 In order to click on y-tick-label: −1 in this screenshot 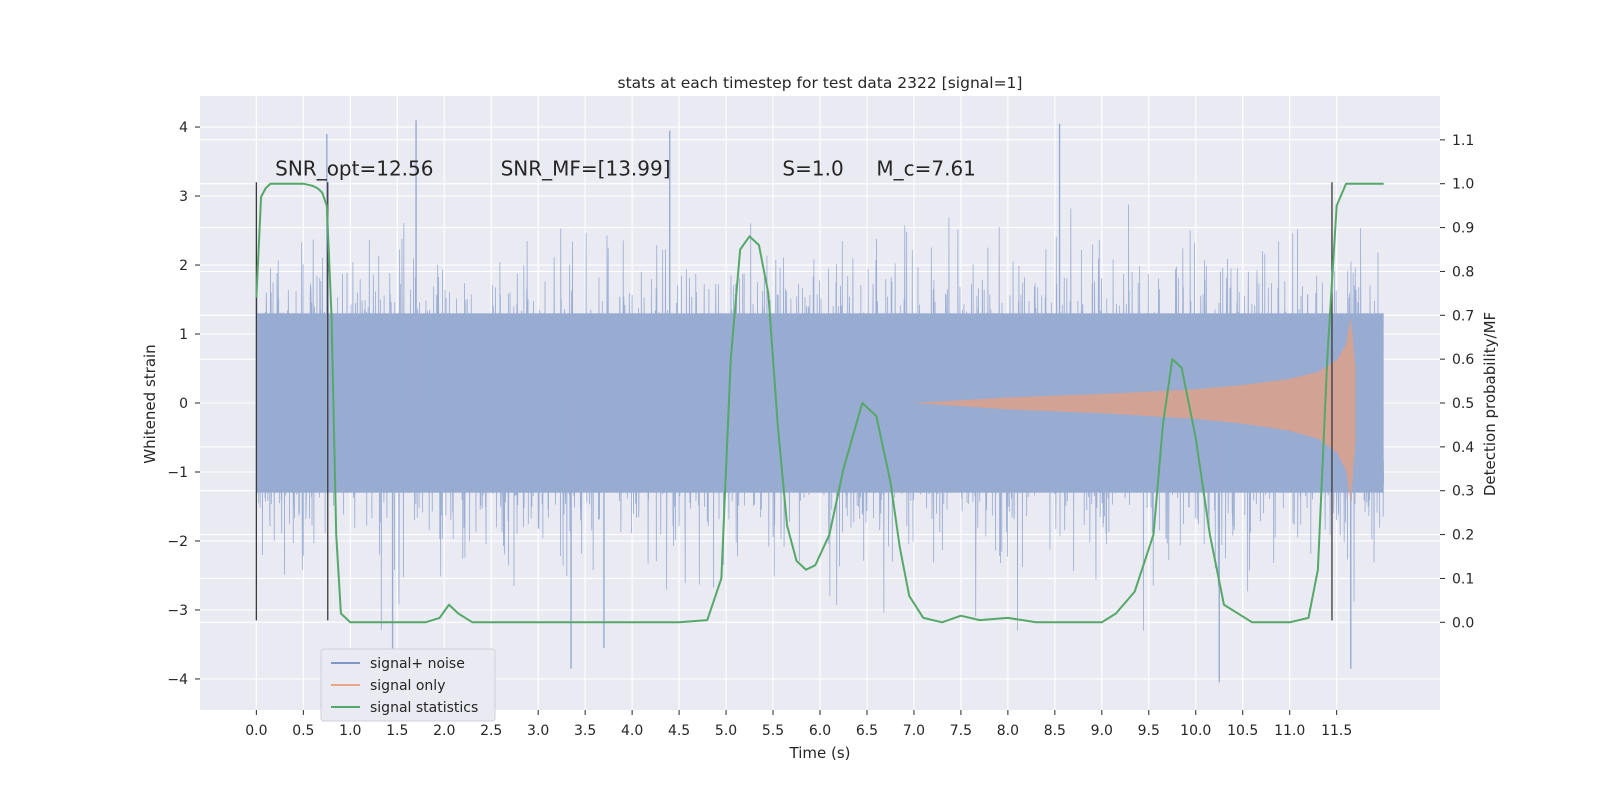, I will do `click(177, 473)`.